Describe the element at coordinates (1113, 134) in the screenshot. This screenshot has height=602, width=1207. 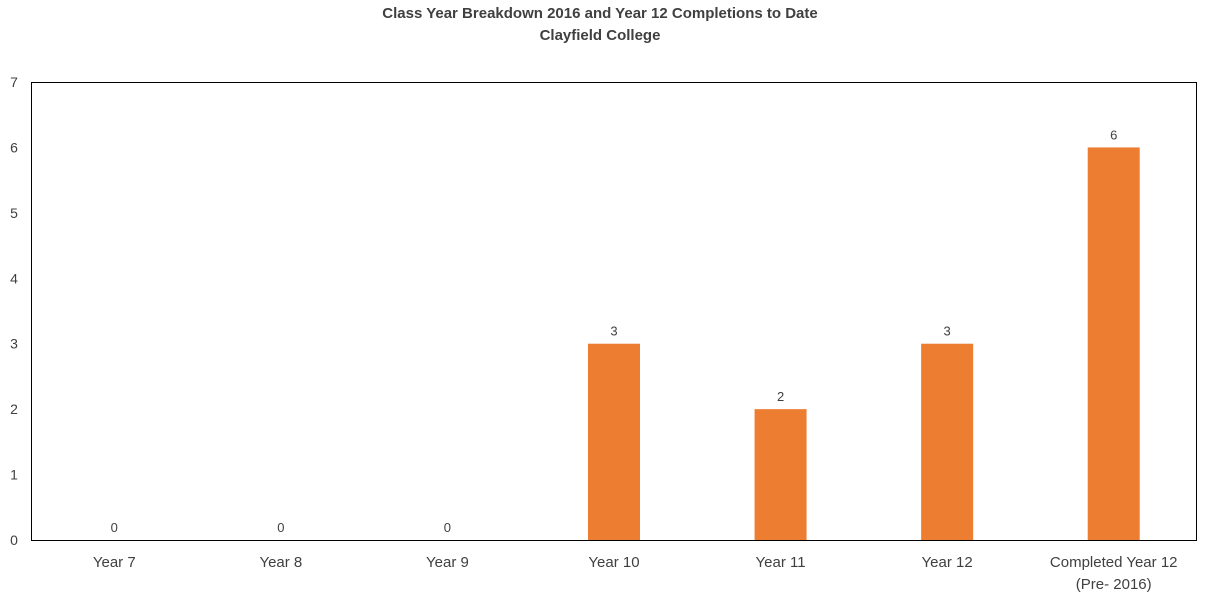
I see `data-label: 6` at that location.